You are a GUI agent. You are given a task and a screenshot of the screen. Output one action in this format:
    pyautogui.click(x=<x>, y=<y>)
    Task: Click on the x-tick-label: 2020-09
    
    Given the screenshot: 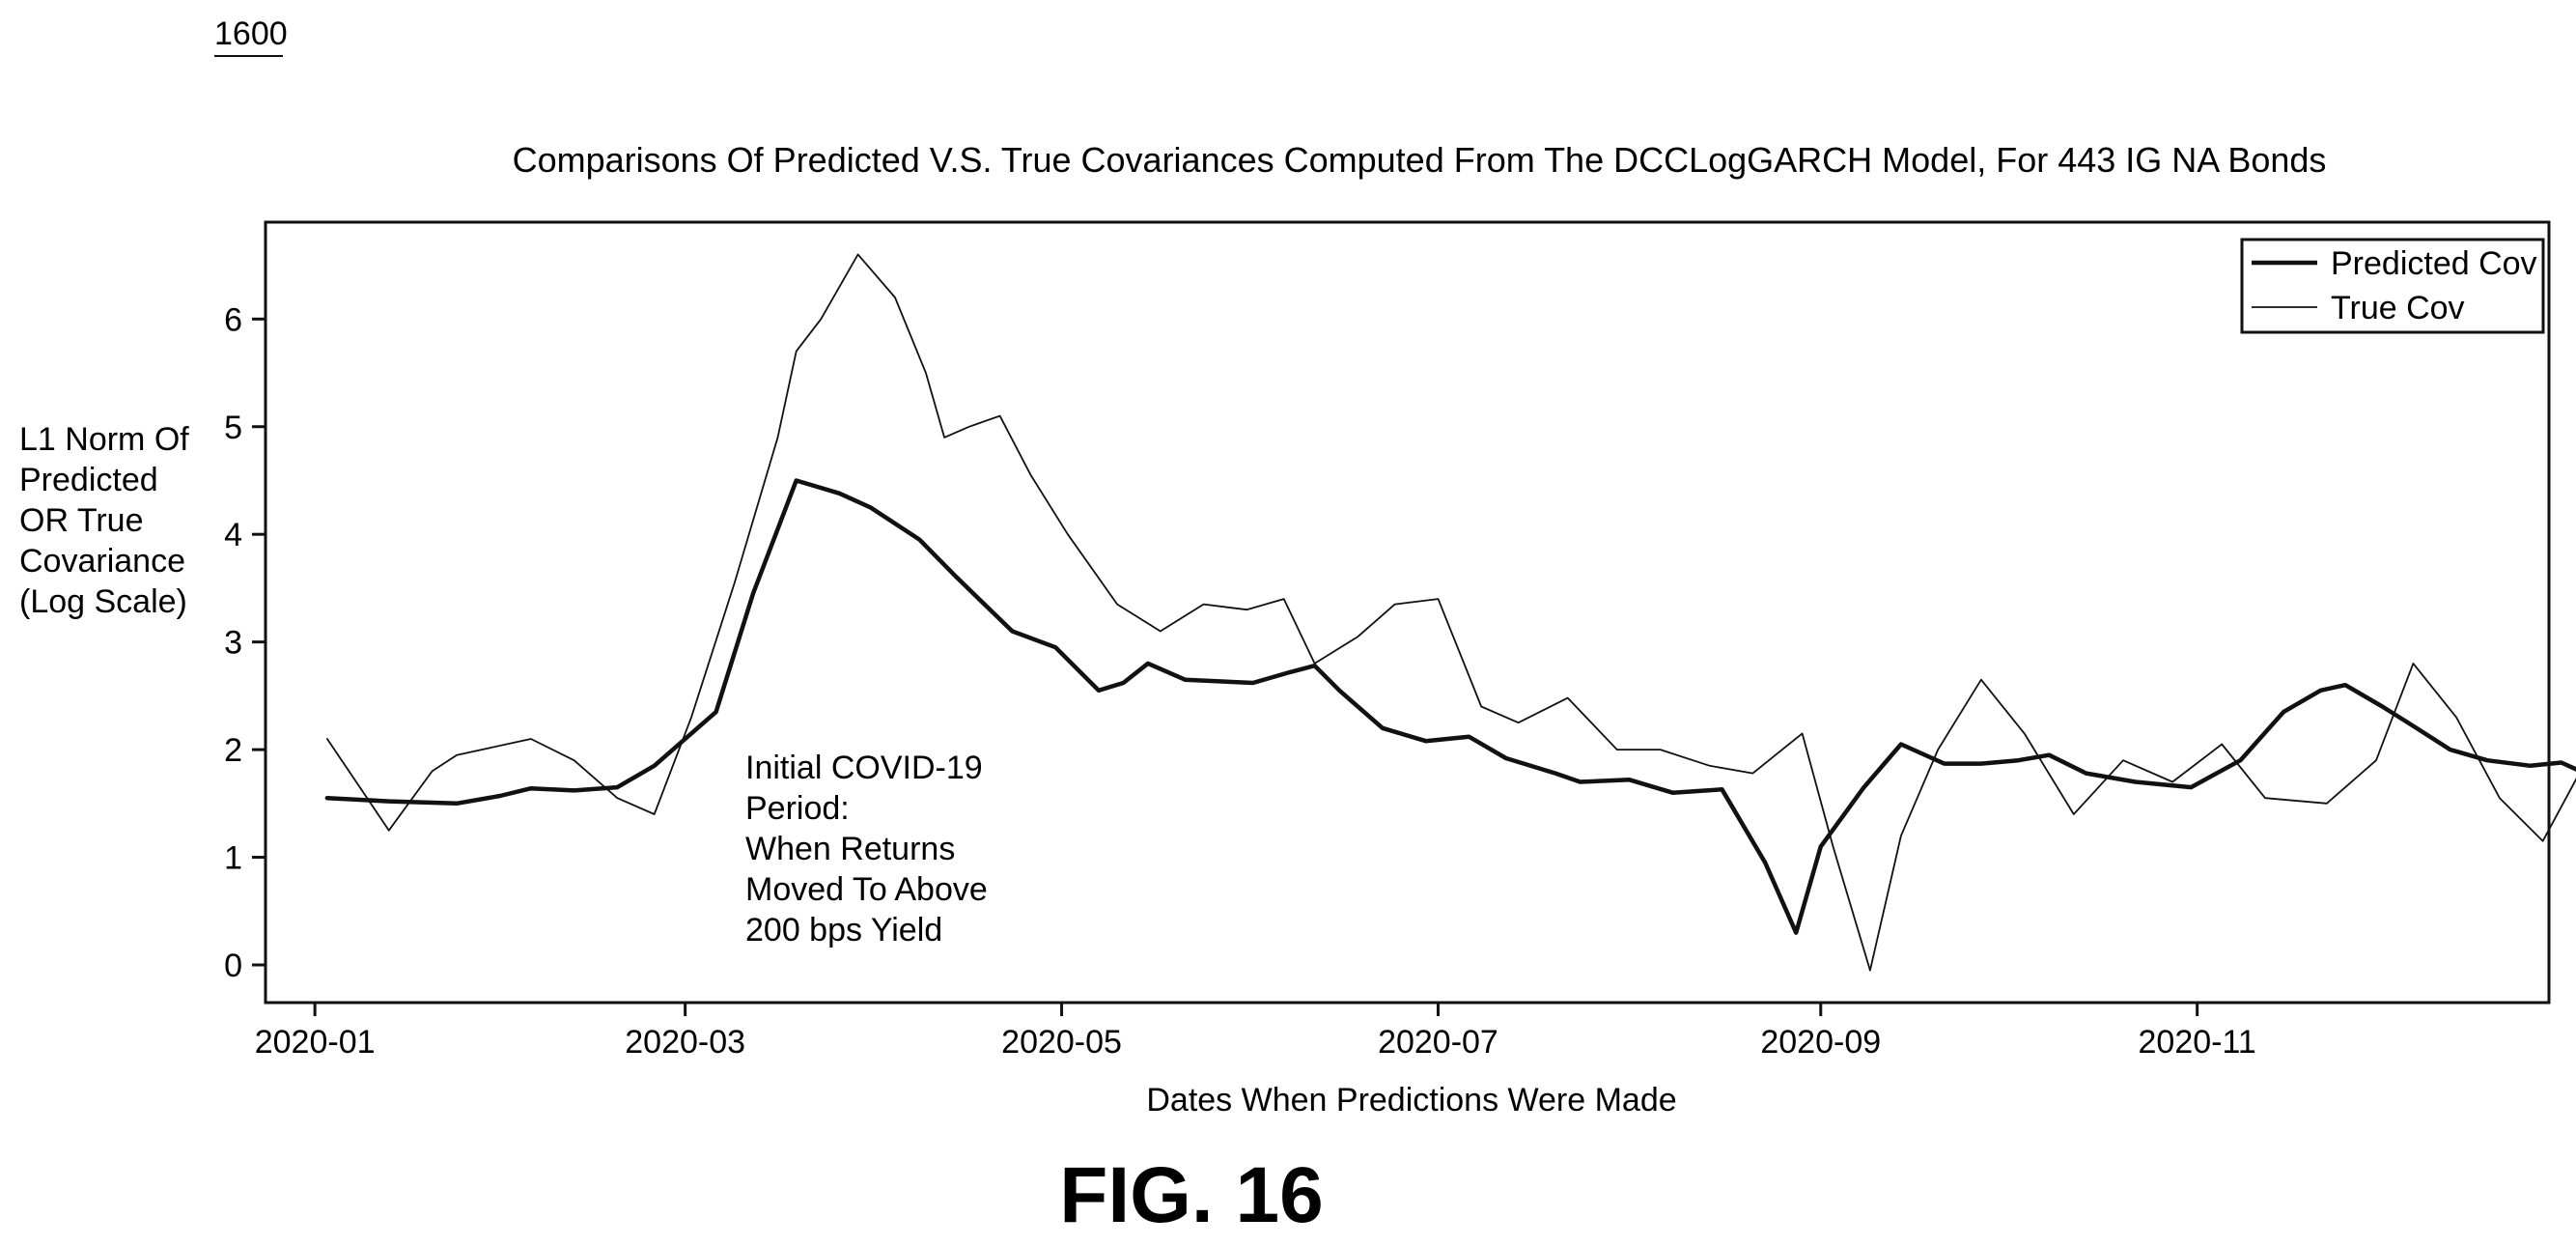 What is the action you would take?
    pyautogui.click(x=1821, y=1042)
    